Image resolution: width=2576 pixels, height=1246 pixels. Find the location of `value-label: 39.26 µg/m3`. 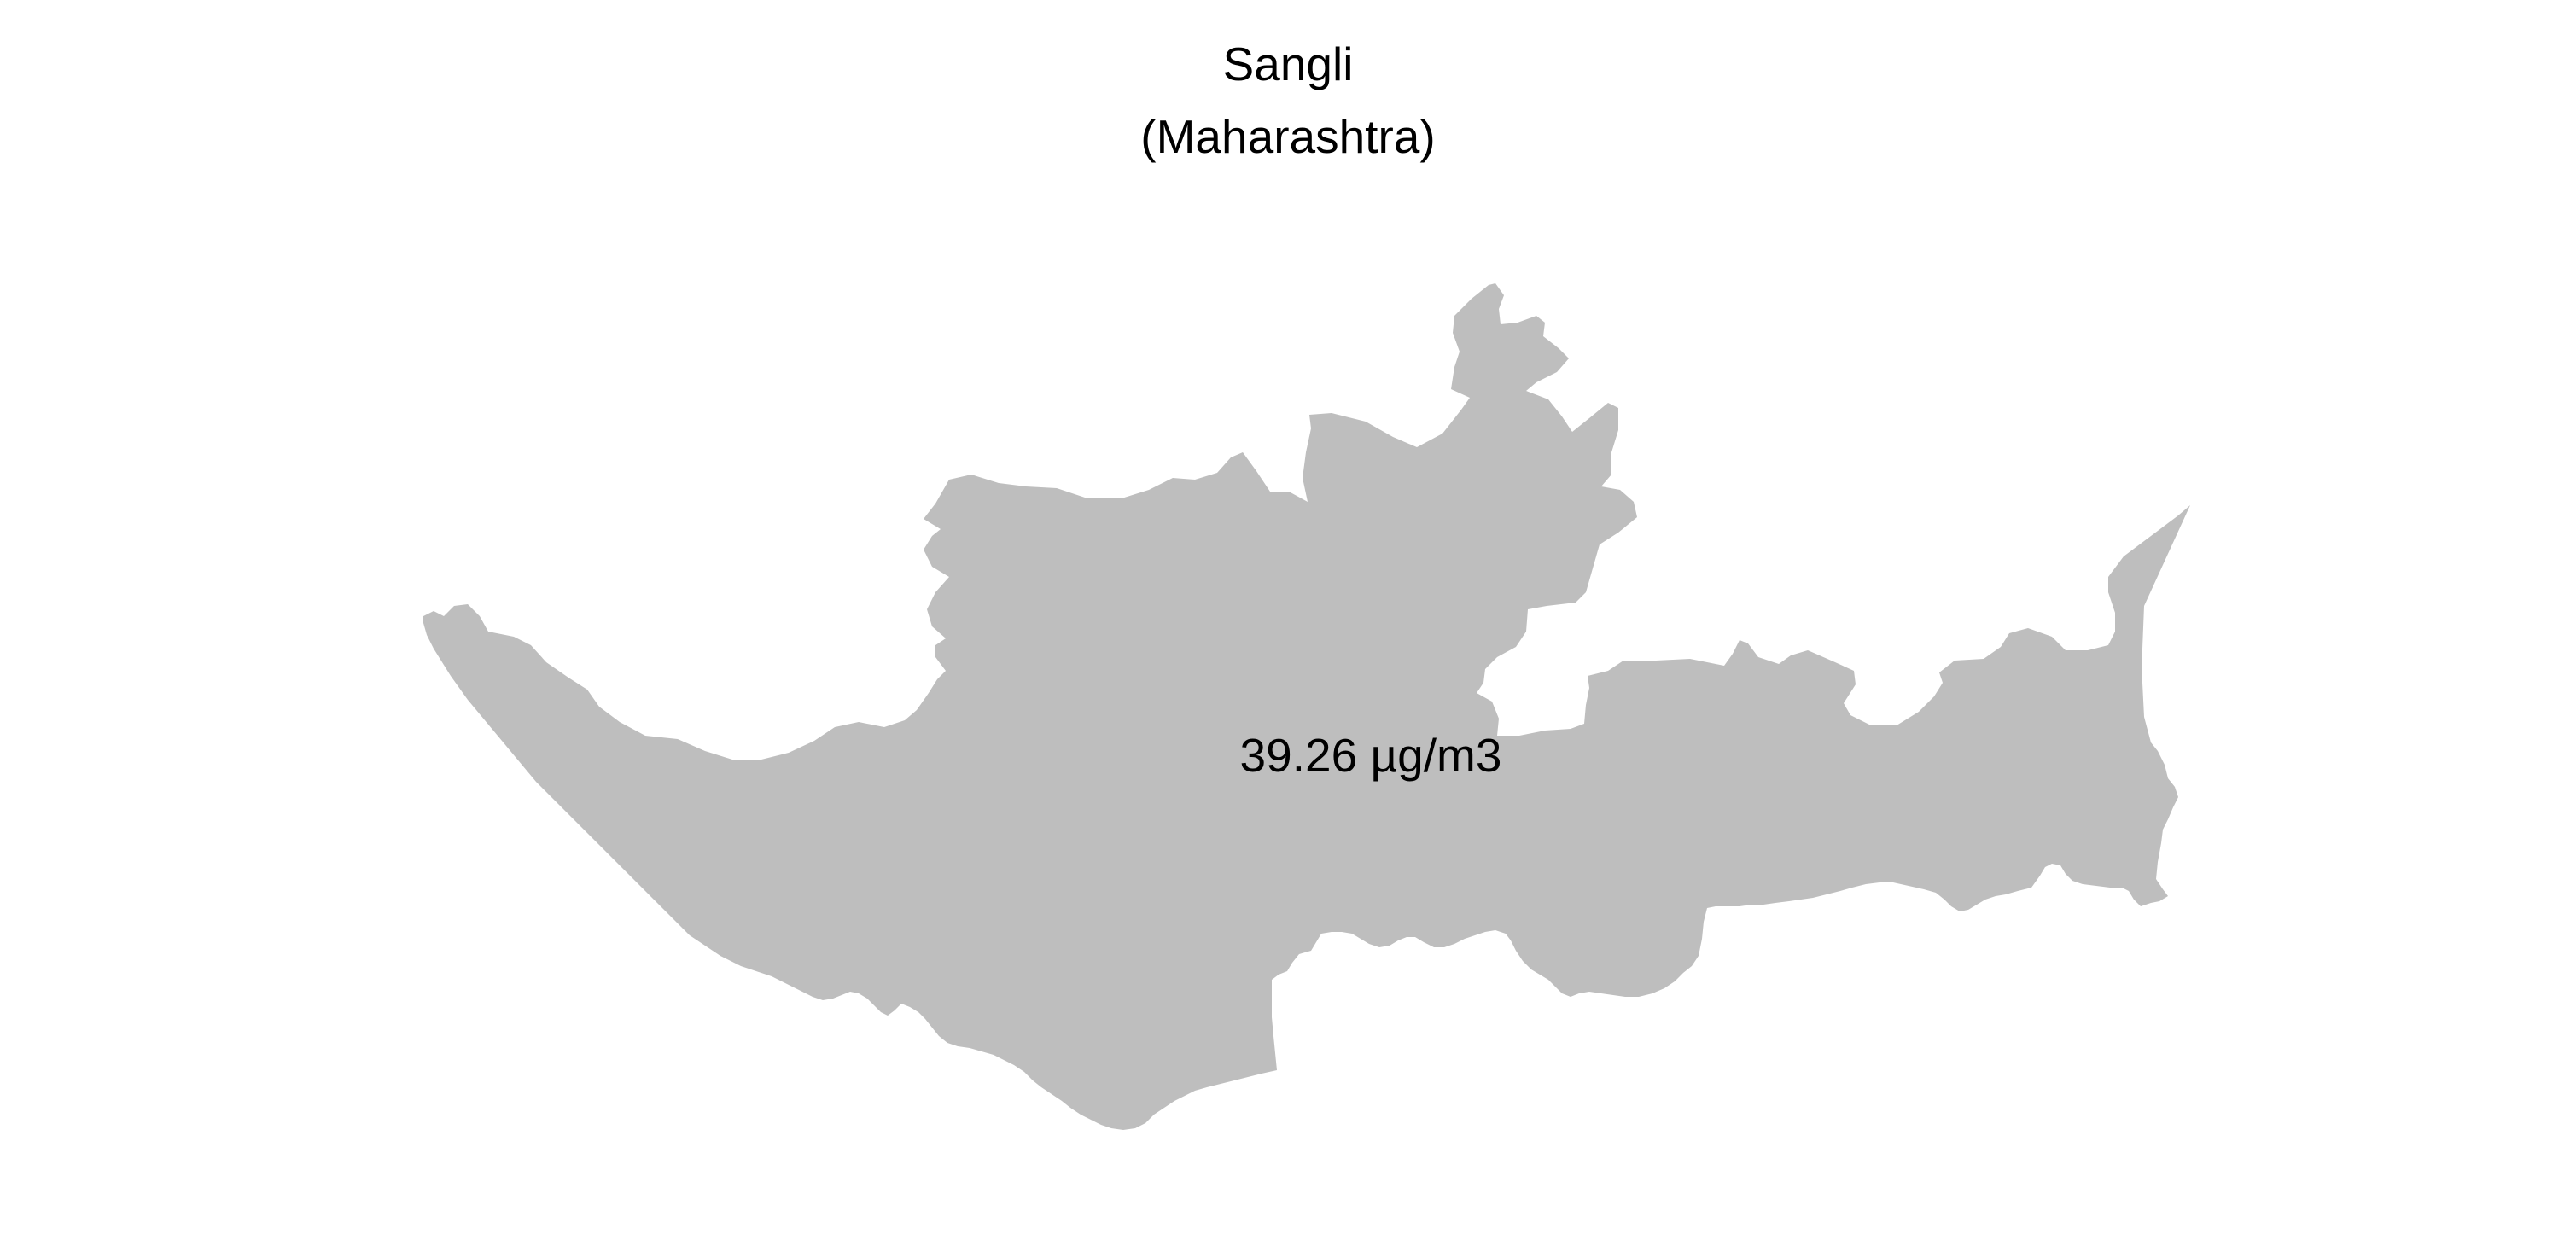

value-label: 39.26 µg/m3 is located at coordinates (1370, 755).